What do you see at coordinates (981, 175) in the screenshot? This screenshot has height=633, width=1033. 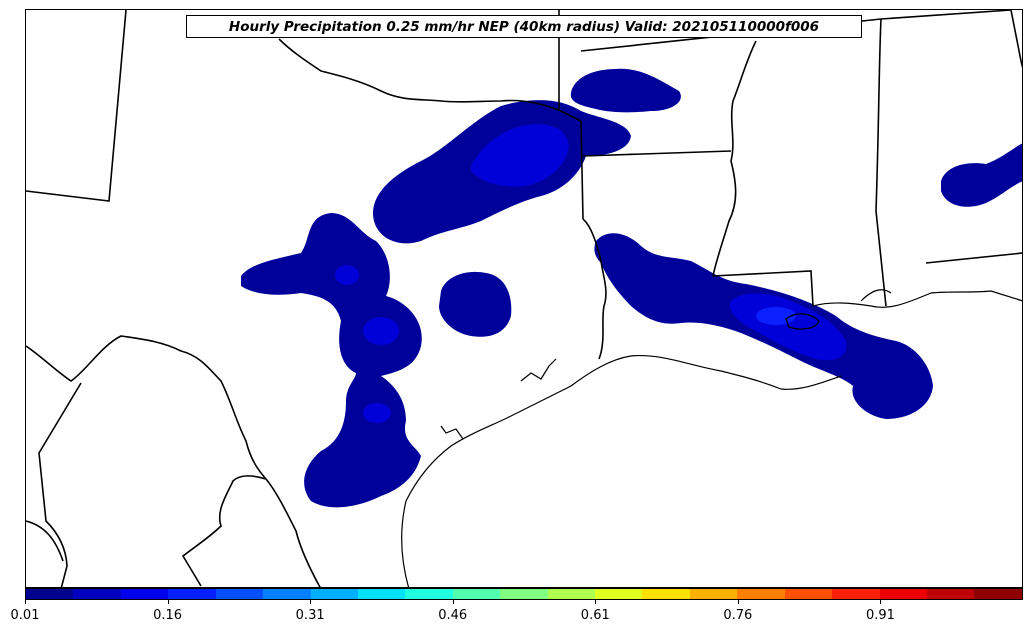 I see `precip-blob-alabama` at bounding box center [981, 175].